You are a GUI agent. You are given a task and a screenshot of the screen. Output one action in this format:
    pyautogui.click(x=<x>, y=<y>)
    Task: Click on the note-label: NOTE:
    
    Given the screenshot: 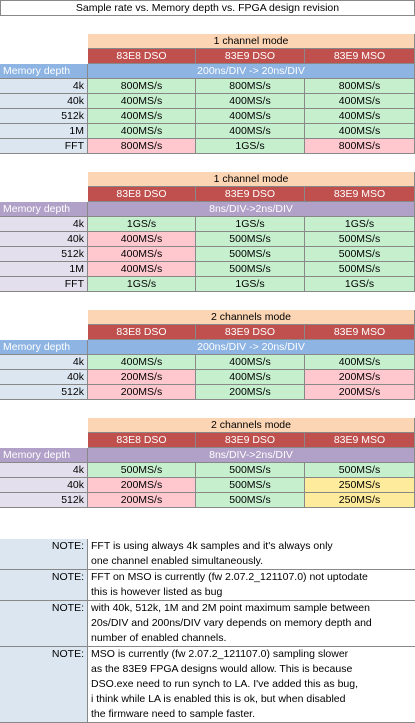 What is the action you would take?
    pyautogui.click(x=44, y=624)
    